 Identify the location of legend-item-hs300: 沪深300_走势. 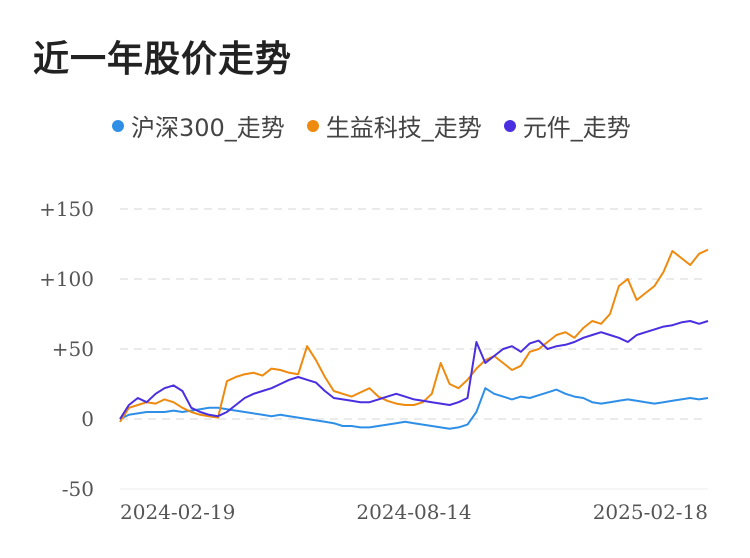
(198, 125).